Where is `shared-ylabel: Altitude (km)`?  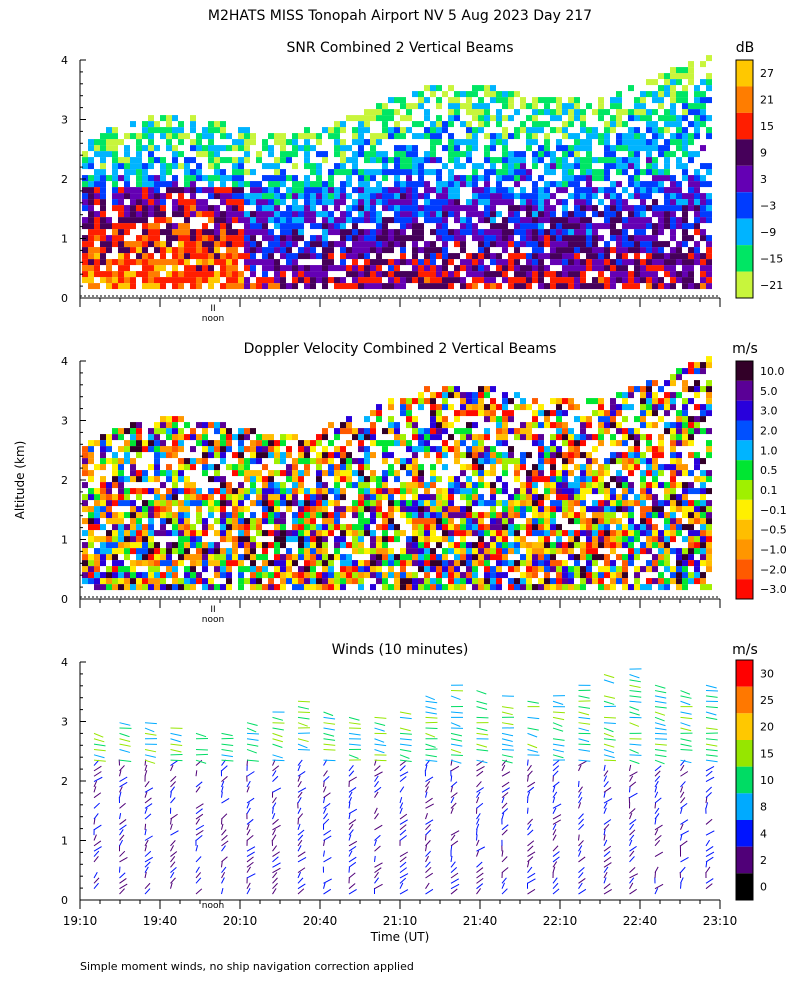
shared-ylabel: Altitude (km) is located at coordinates (20, 480).